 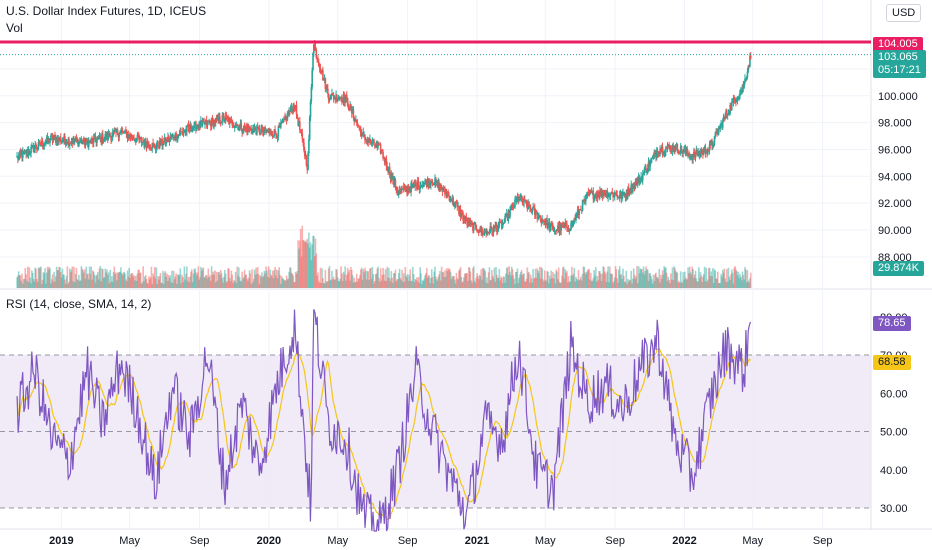 I want to click on currency-button: USD, so click(x=904, y=13).